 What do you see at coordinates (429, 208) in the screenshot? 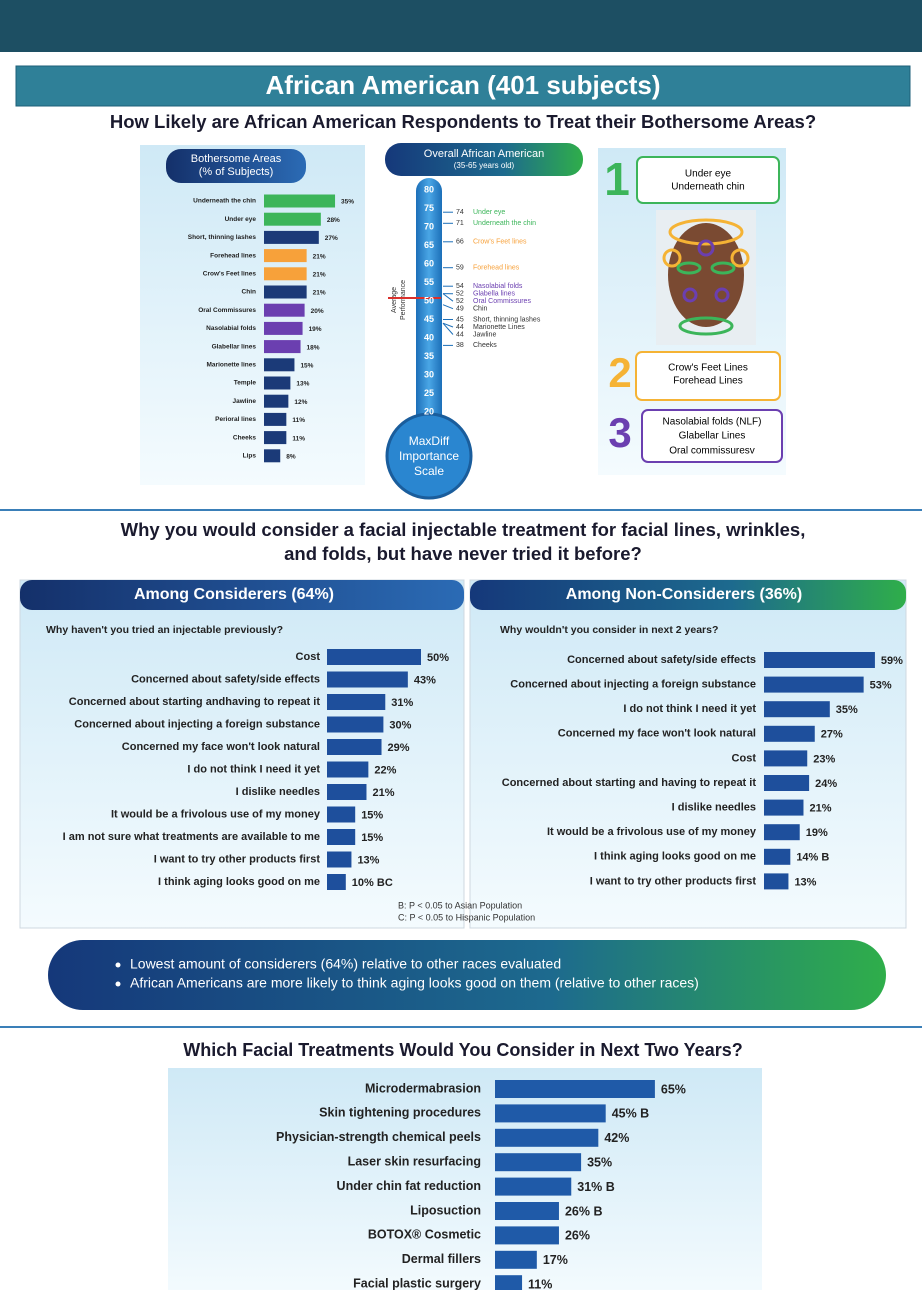
I see `y-tick-label: 75` at bounding box center [429, 208].